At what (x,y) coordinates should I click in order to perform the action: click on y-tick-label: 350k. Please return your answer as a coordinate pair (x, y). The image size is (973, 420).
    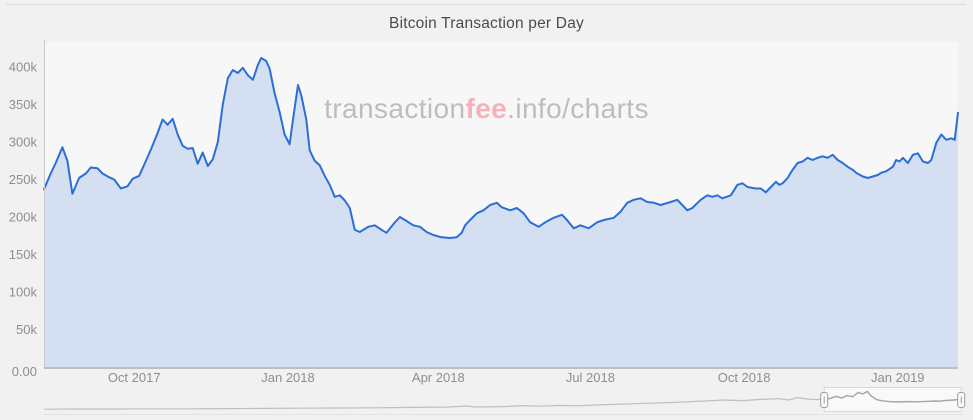
    Looking at the image, I should click on (23, 104).